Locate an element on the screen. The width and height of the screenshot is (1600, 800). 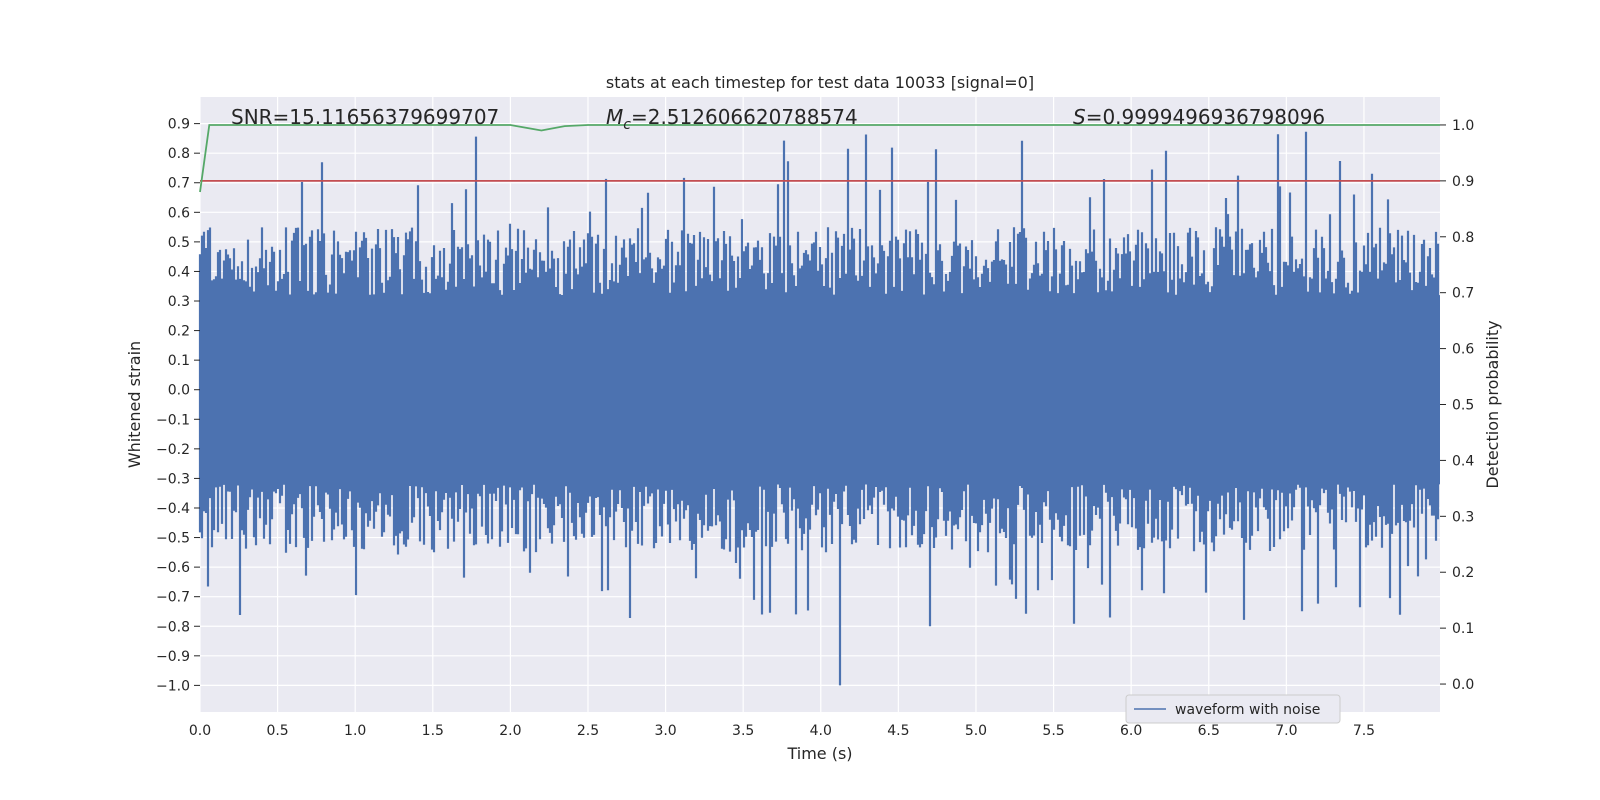
x-axis-label: Time (s) is located at coordinates (819, 753).